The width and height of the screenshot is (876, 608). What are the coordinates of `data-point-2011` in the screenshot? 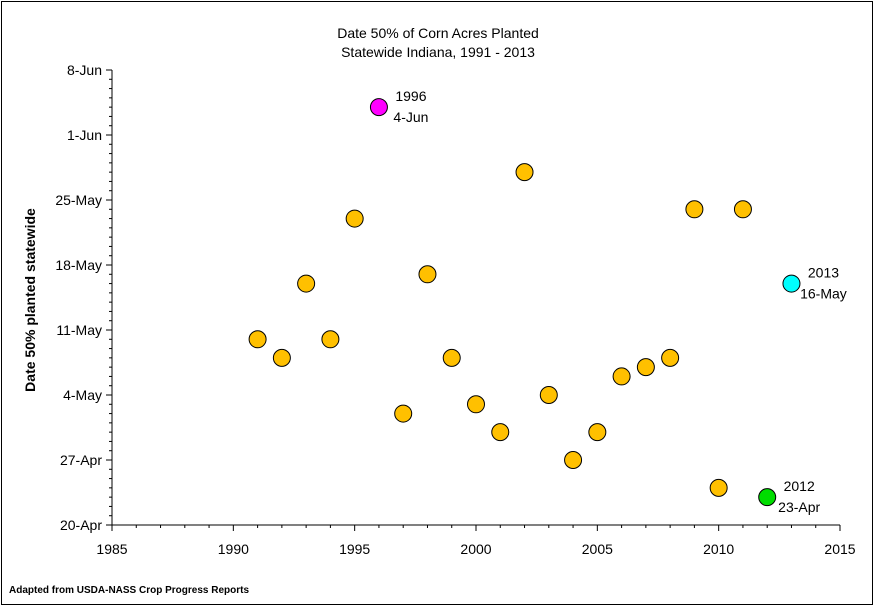 It's located at (742, 209).